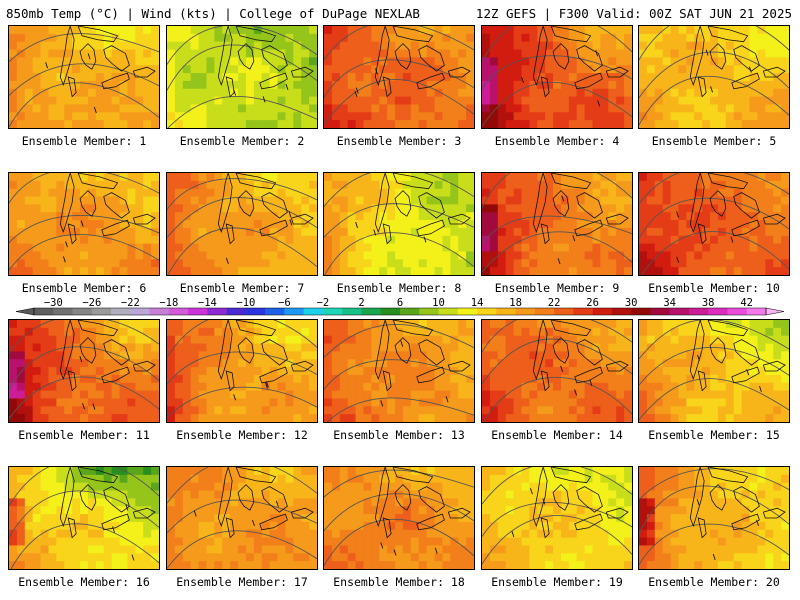 The width and height of the screenshot is (800, 600). What do you see at coordinates (592, 303) in the screenshot?
I see `colorbar-tick-label: 26` at bounding box center [592, 303].